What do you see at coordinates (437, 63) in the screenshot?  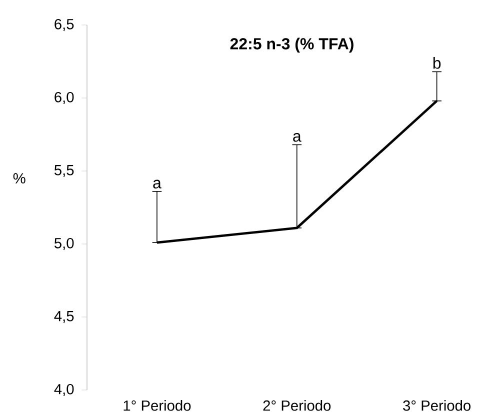 I see `annotation: b` at bounding box center [437, 63].